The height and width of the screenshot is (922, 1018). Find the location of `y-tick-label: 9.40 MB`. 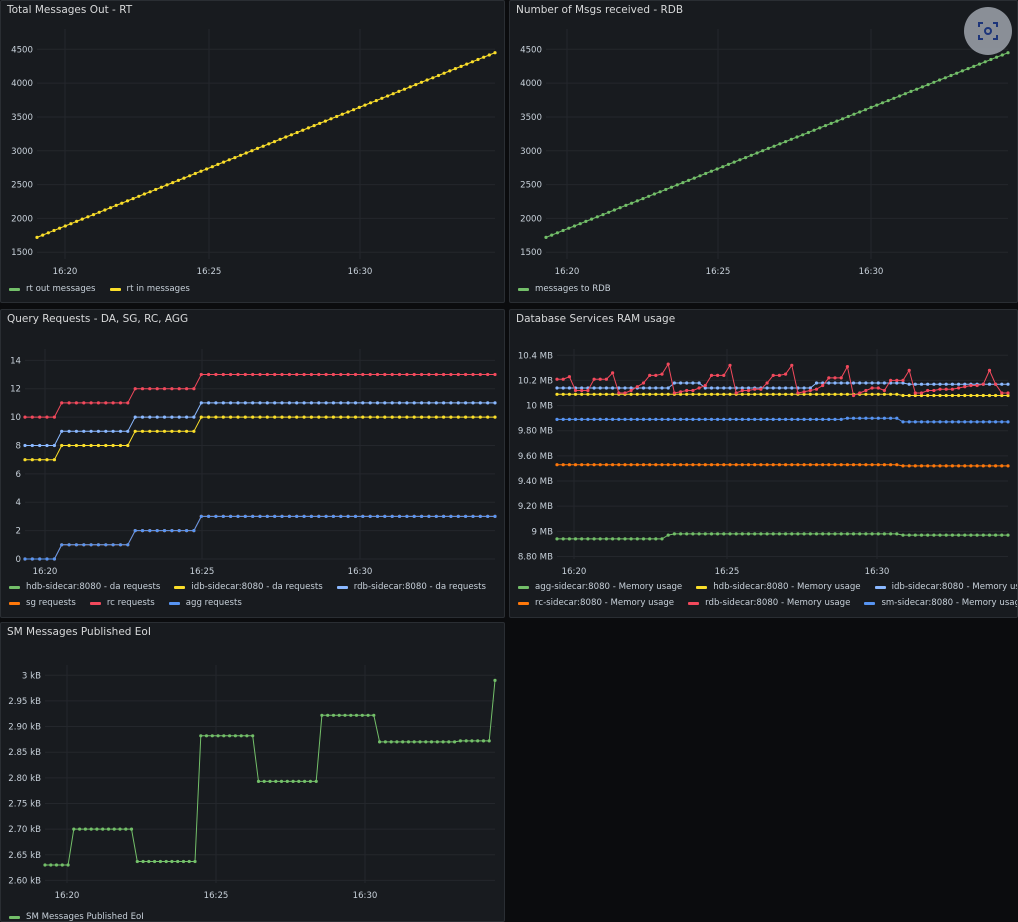

y-tick-label: 9.40 MB is located at coordinates (535, 482).